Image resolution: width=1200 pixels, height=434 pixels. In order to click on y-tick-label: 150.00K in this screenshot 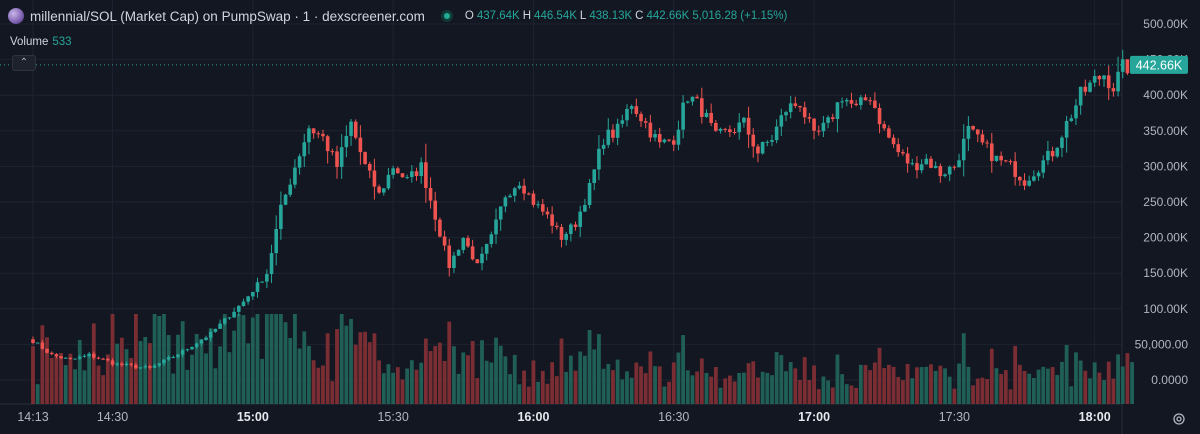, I will do `click(1165, 273)`.